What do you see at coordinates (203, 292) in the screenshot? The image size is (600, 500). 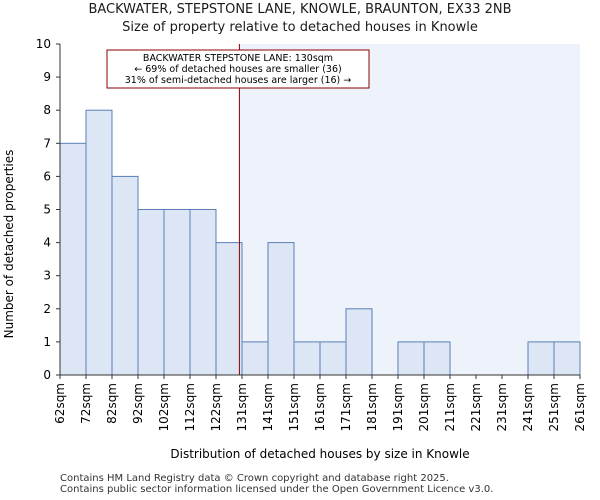 I see `bar-112sqm` at bounding box center [203, 292].